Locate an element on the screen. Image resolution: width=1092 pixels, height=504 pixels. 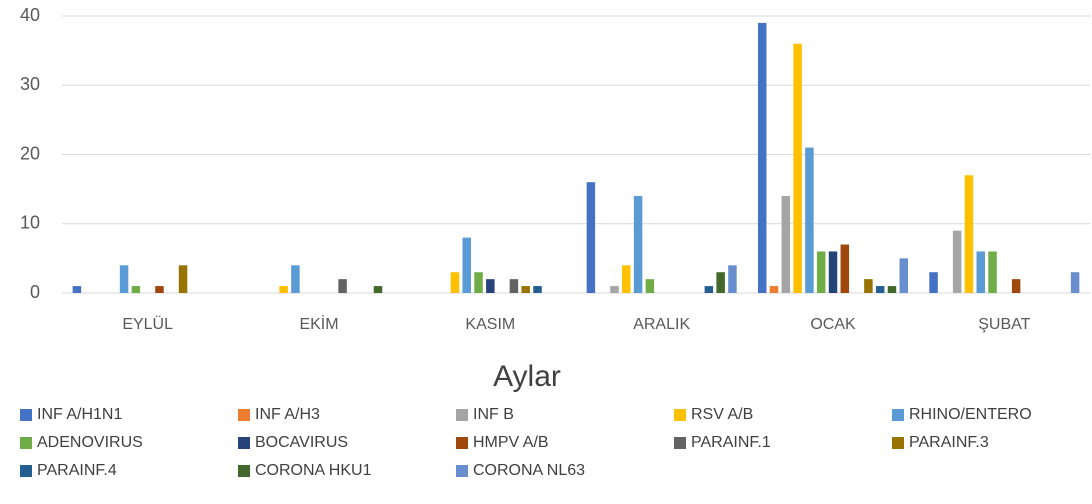
legend-label: PARAINF.1 is located at coordinates (731, 442).